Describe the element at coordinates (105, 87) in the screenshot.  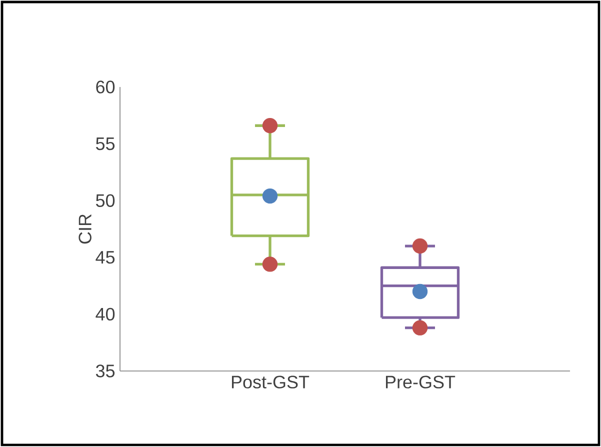
I see `y-tick-label: 60` at that location.